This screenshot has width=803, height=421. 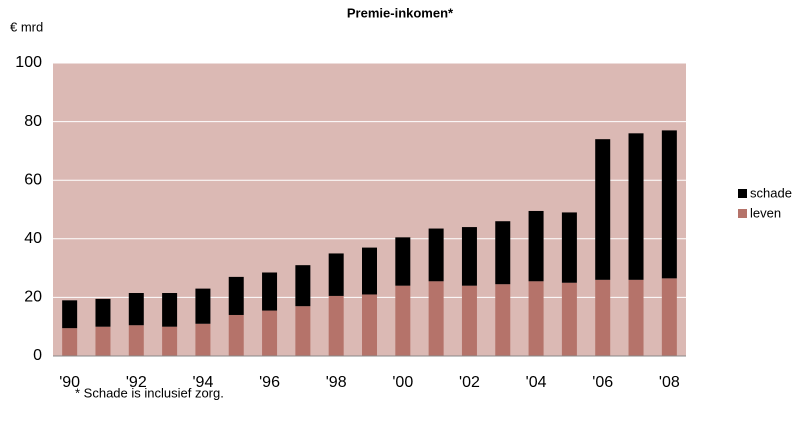 I want to click on y-tick-label: 80, so click(x=33, y=121).